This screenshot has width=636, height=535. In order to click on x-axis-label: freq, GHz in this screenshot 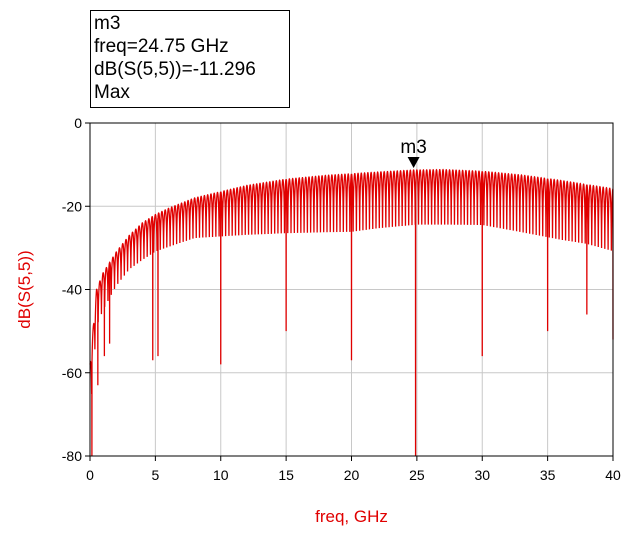, I will do `click(351, 516)`.